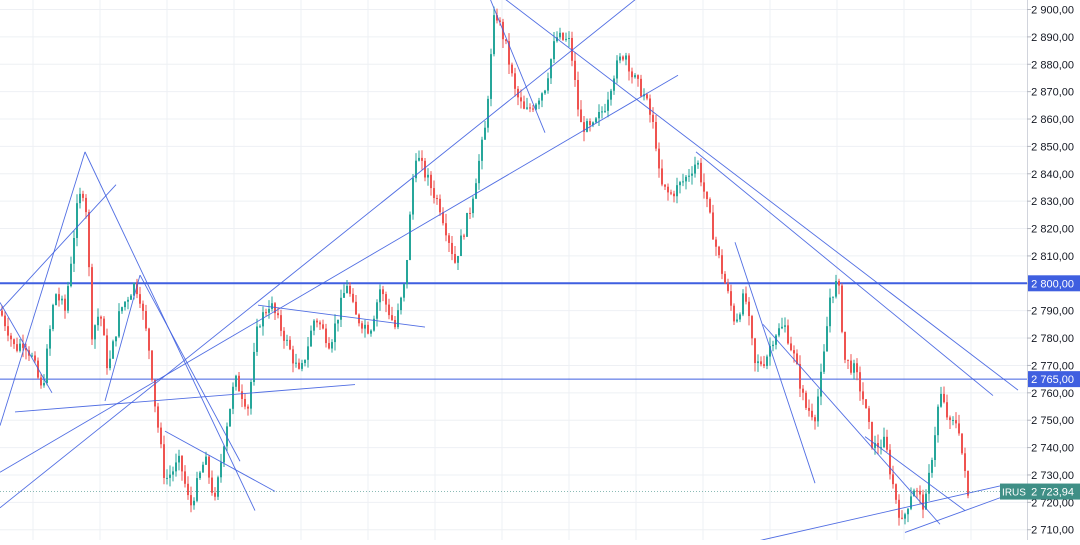 The image size is (1080, 545). Describe the element at coordinates (1052, 284) in the screenshot. I see `level-badge-label: 2 800,00` at that location.